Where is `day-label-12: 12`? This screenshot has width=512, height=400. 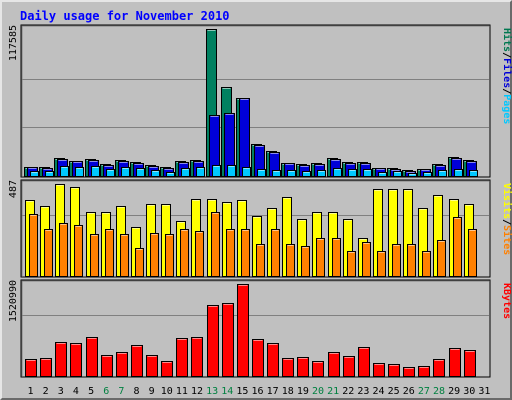 day-label-12: 12 is located at coordinates (197, 391).